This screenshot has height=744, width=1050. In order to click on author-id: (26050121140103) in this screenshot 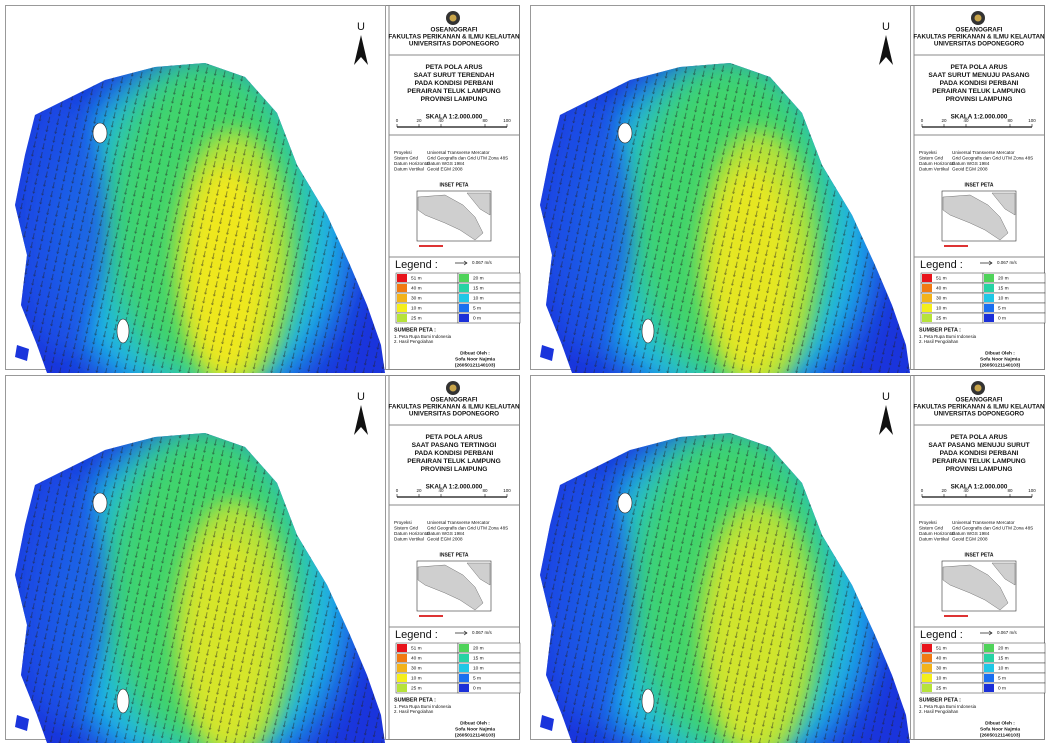, I will do `click(1000, 735)`.